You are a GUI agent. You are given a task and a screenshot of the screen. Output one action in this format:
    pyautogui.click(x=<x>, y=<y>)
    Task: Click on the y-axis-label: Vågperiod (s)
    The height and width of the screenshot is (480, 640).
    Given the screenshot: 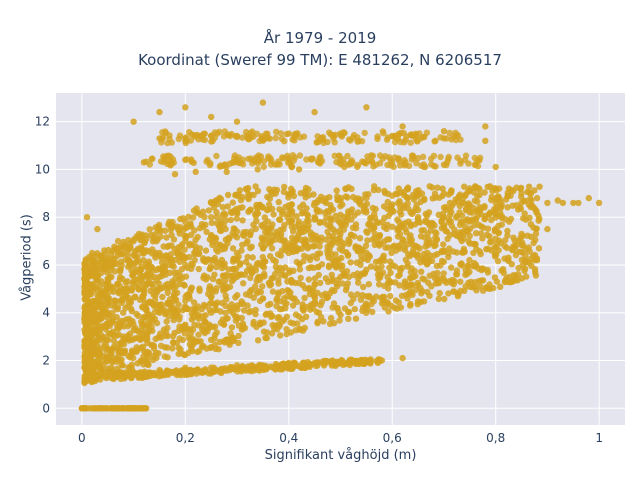 What is the action you would take?
    pyautogui.click(x=27, y=257)
    